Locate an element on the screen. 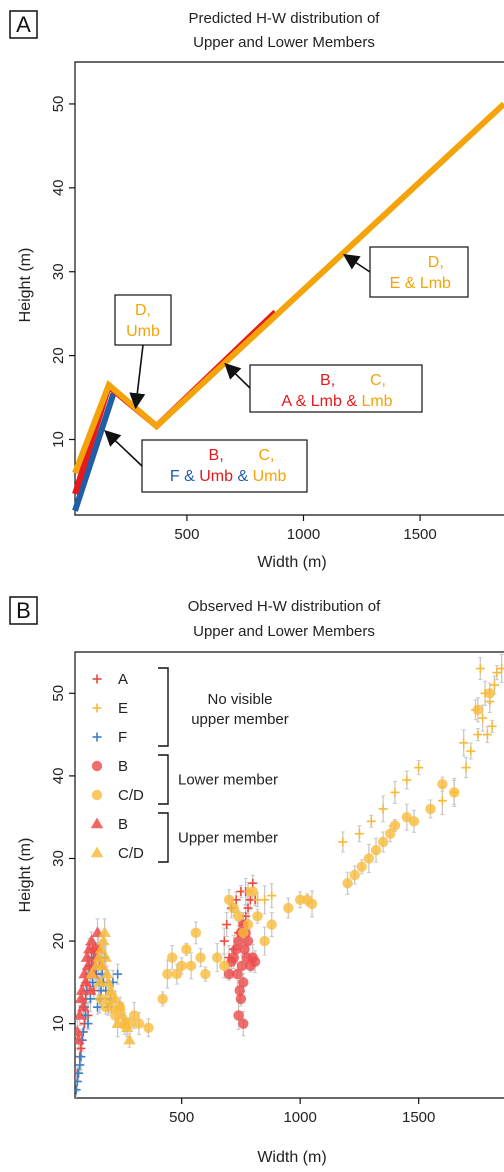 This screenshot has height=1172, width=504. panel-b-xlabel: Width (m) is located at coordinates (291, 1157).